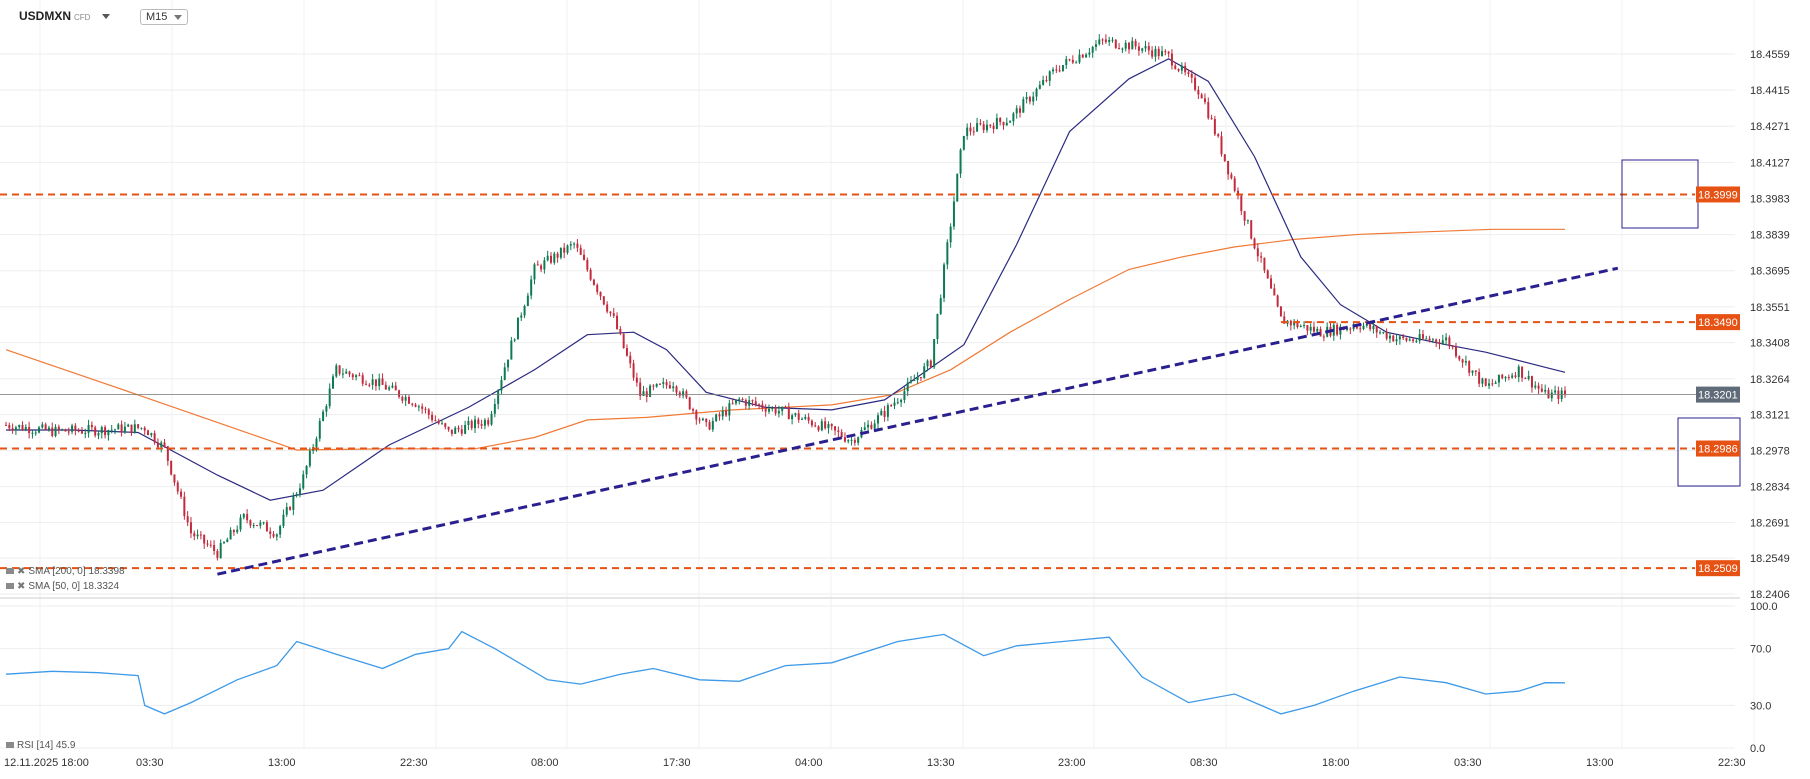 Image resolution: width=1810 pixels, height=779 pixels. I want to click on price-tick-label: 18.4559, so click(1770, 55).